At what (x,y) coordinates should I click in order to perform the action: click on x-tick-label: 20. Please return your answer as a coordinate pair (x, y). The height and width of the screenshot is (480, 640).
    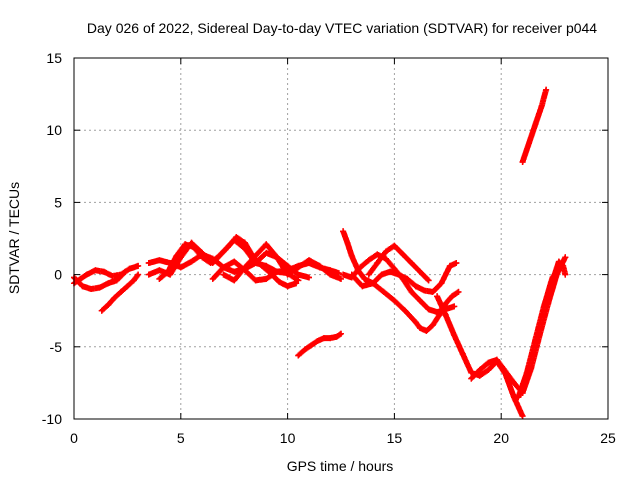
    Looking at the image, I should click on (501, 438).